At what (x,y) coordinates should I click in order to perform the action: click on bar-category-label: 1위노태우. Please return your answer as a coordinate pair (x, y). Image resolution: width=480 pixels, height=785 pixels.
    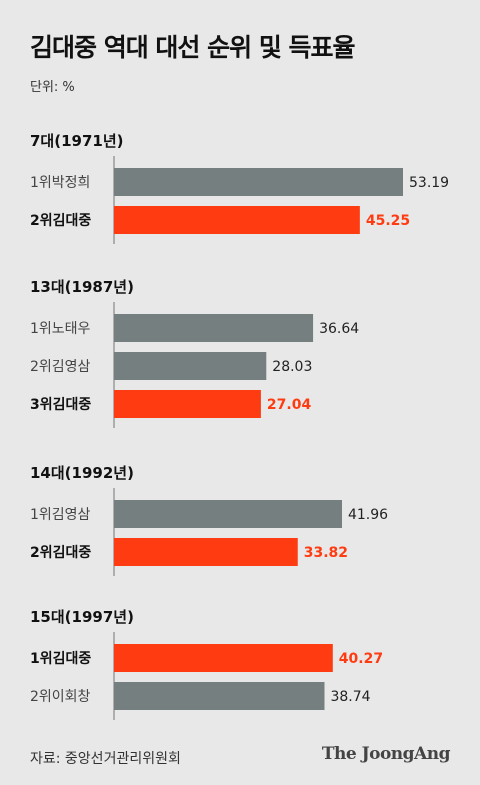
    Looking at the image, I should click on (60, 329).